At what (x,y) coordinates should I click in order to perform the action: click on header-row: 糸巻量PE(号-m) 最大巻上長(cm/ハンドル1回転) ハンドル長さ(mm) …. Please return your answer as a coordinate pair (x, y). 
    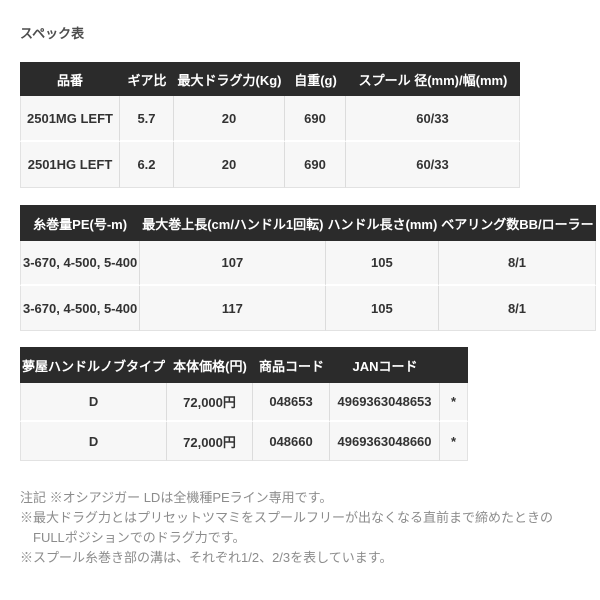
    Looking at the image, I should click on (308, 223).